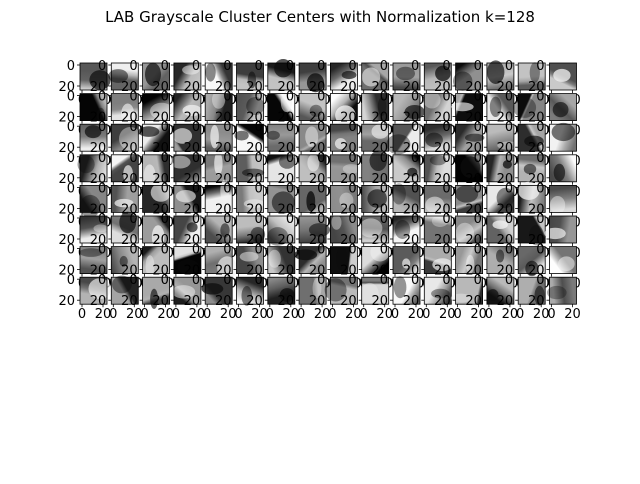 This screenshot has width=640, height=484. Describe the element at coordinates (259, 314) in the screenshot. I see `x-tick-label: 20` at that location.